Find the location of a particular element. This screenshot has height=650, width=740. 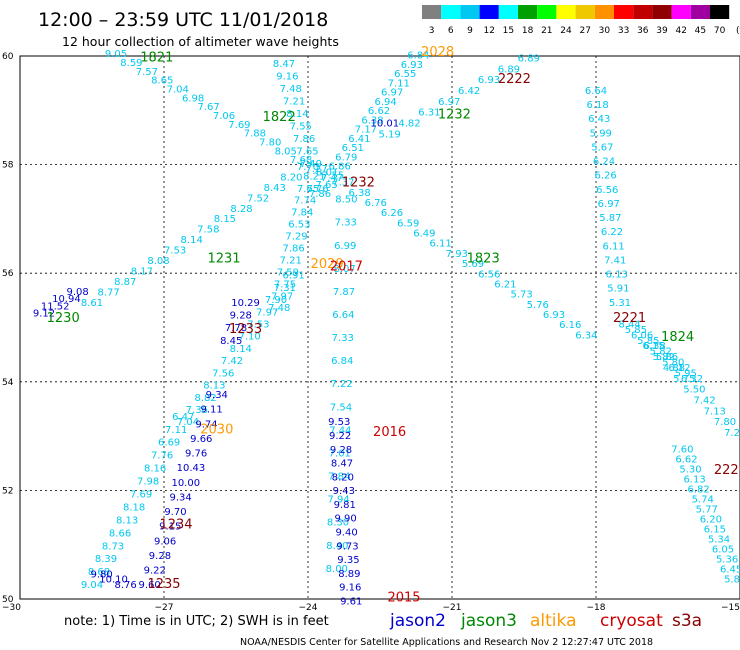

swh-value: 10.43 is located at coordinates (191, 468).